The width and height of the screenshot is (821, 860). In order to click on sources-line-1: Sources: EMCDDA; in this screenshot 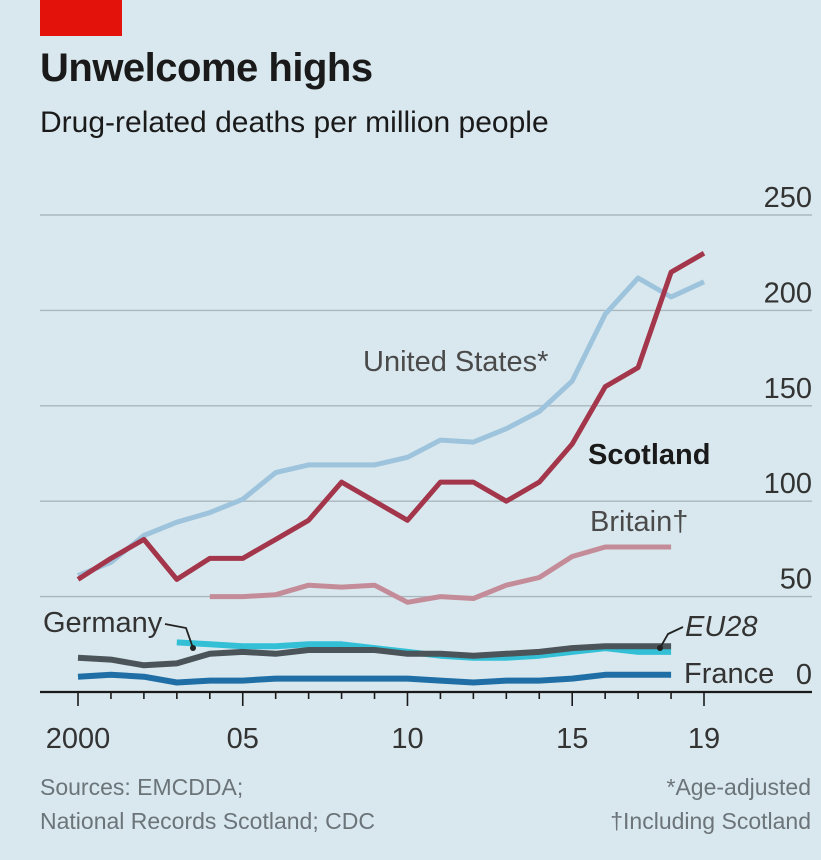, I will do `click(142, 787)`.